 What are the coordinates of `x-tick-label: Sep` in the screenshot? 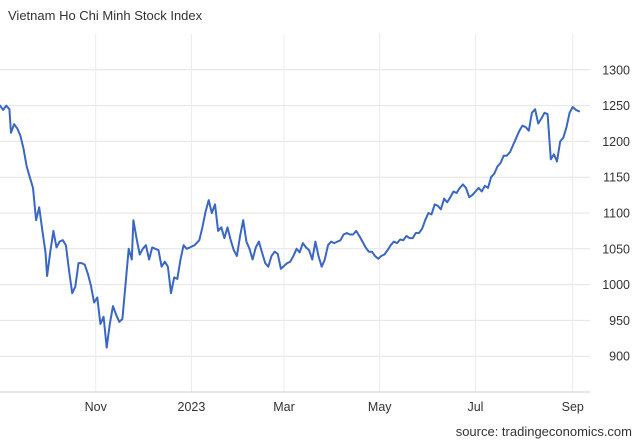 It's located at (573, 407).